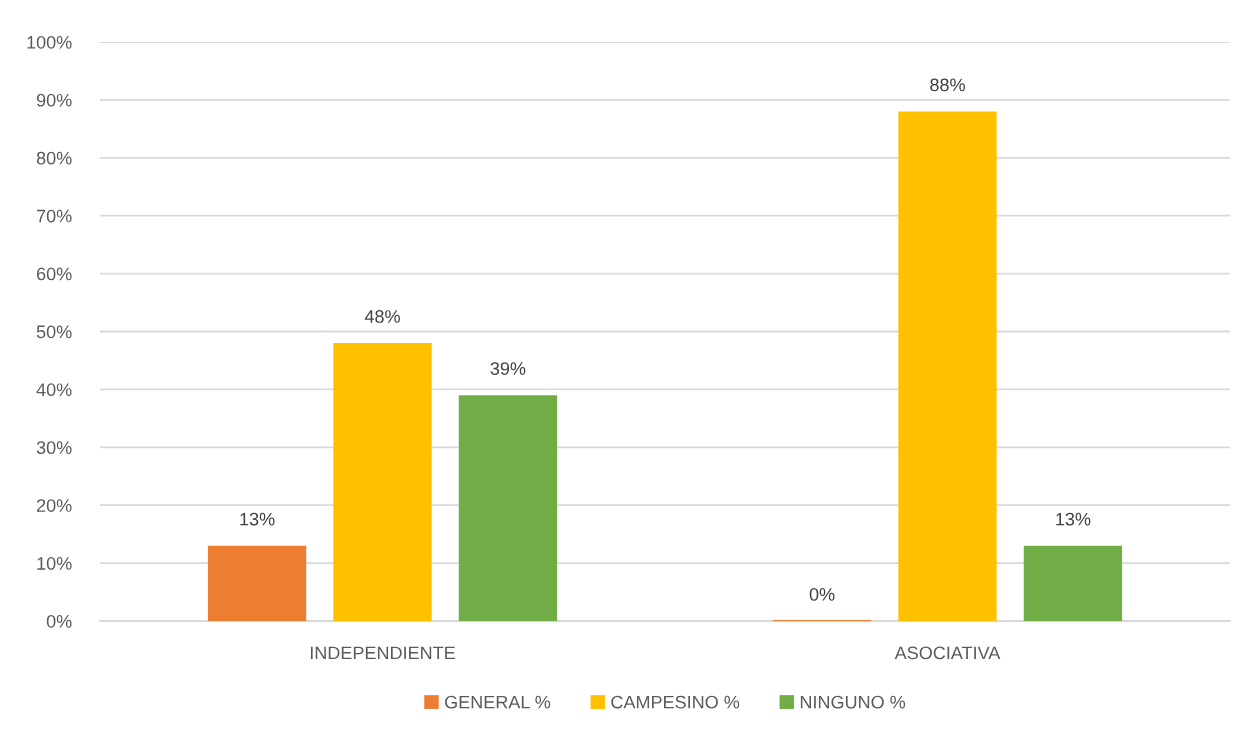  I want to click on x-tick-label: INDEPENDIENTE, so click(382, 653).